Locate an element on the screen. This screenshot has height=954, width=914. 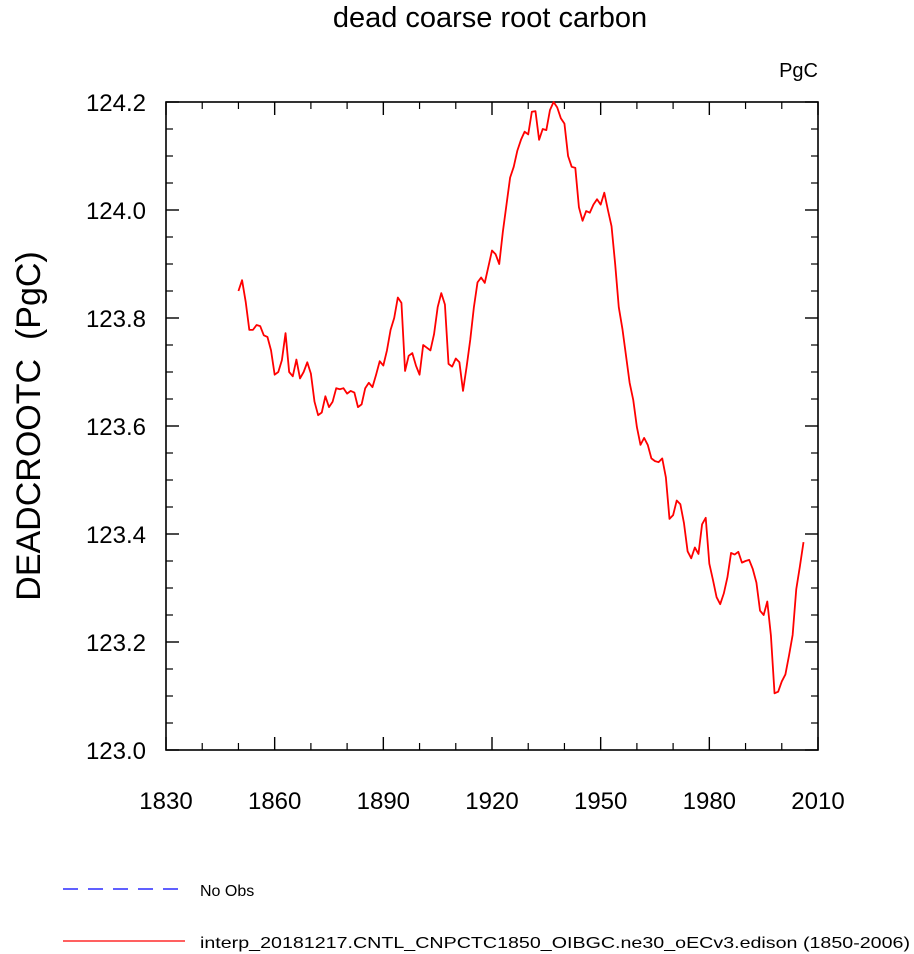
y-axis-label: DEADCROOTC (PgC) is located at coordinates (29, 425).